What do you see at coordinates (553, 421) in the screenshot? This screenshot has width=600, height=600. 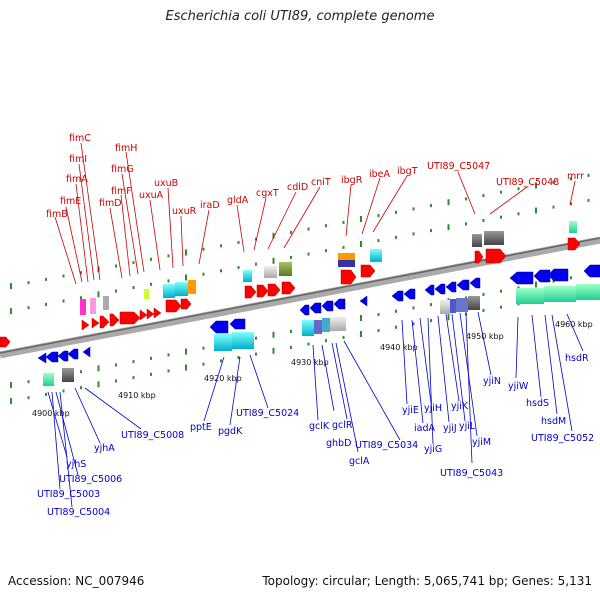 I see `gene-label-reverse: hsdM` at bounding box center [553, 421].